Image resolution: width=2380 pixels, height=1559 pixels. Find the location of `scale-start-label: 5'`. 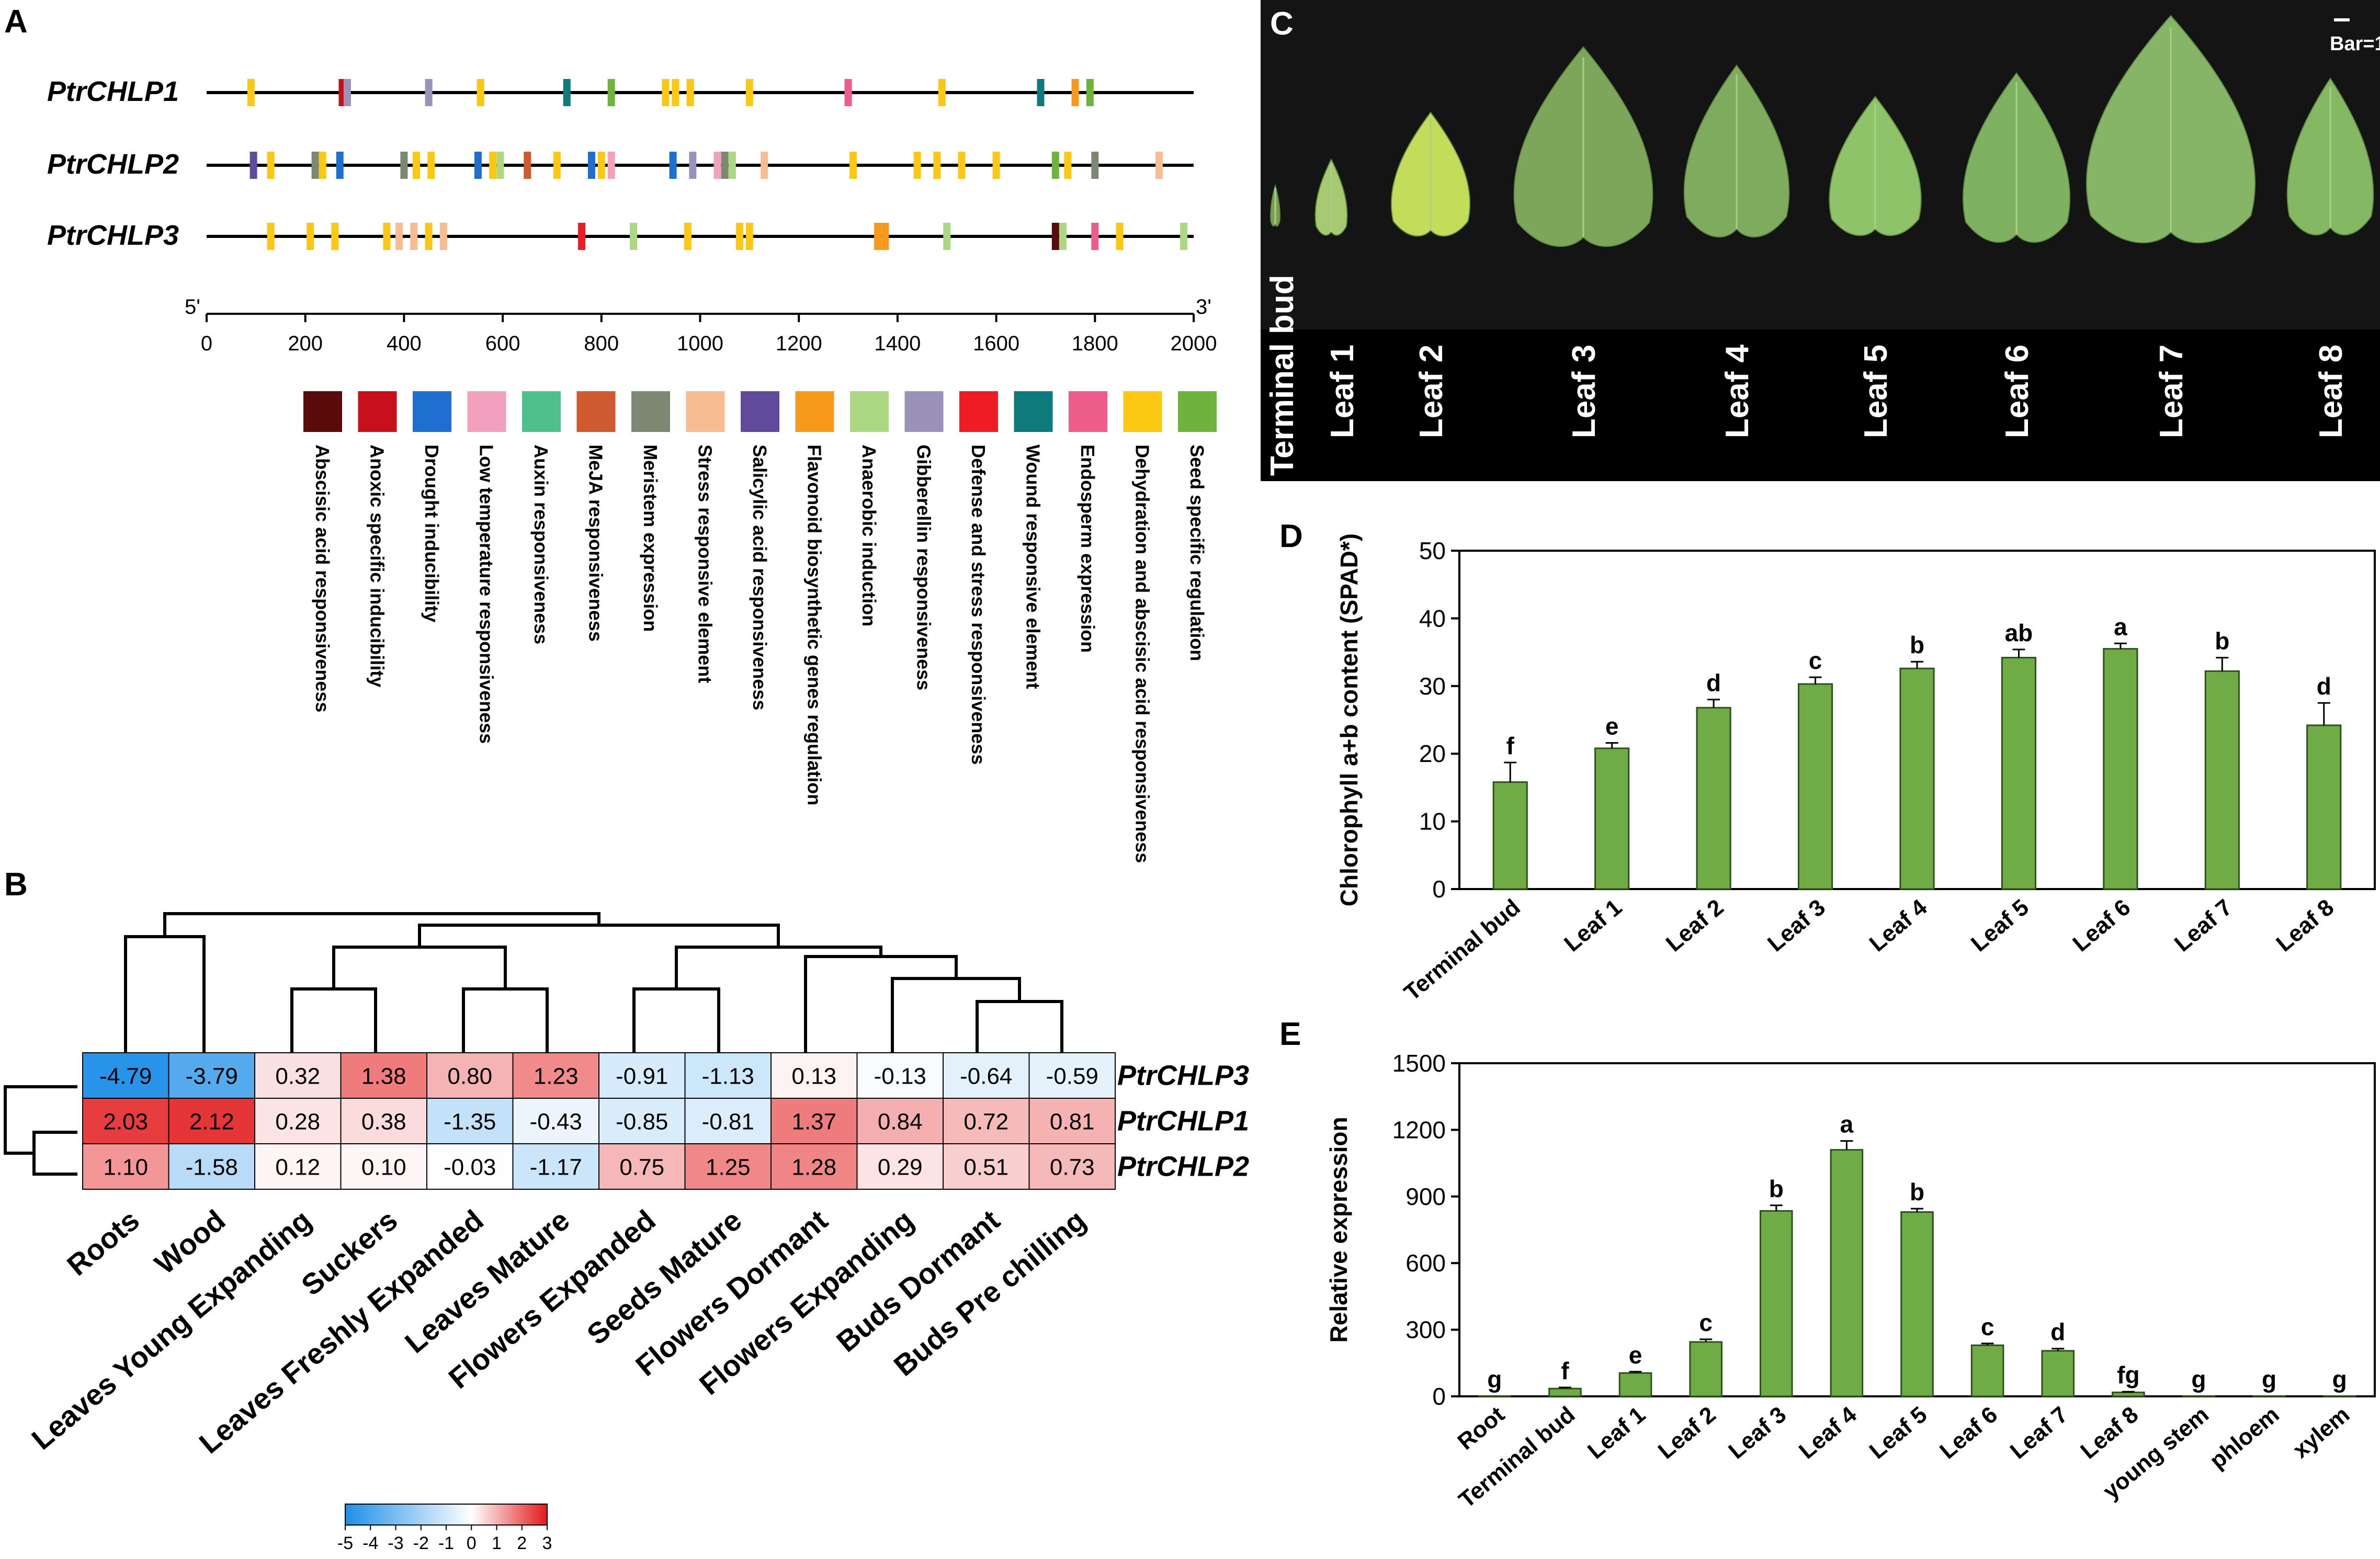

scale-start-label: 5' is located at coordinates (193, 307).